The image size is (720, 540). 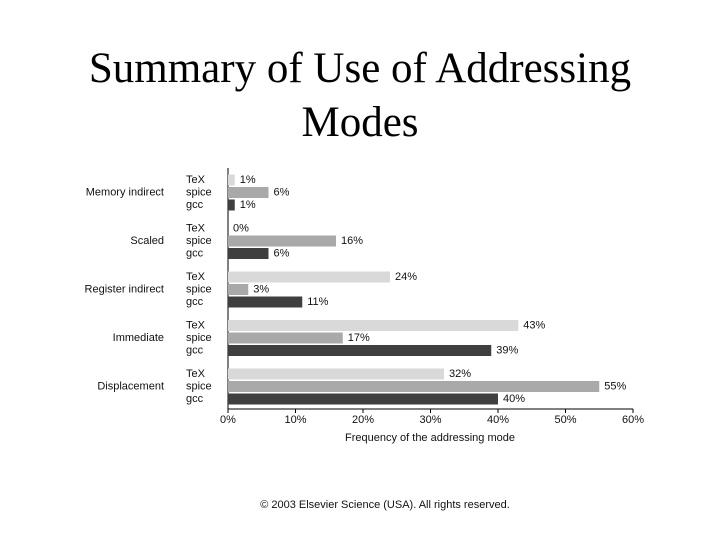 What do you see at coordinates (228, 420) in the screenshot?
I see `x-tick-label: 0%` at bounding box center [228, 420].